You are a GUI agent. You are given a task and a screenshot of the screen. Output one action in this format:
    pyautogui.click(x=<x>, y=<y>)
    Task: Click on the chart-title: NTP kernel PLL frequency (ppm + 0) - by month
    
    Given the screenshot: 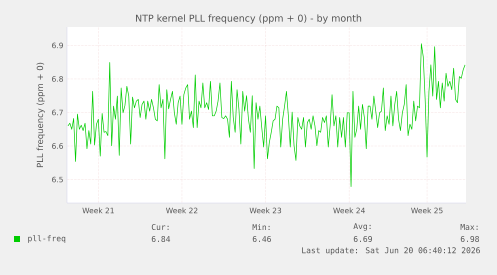 What is the action you would take?
    pyautogui.click(x=249, y=19)
    